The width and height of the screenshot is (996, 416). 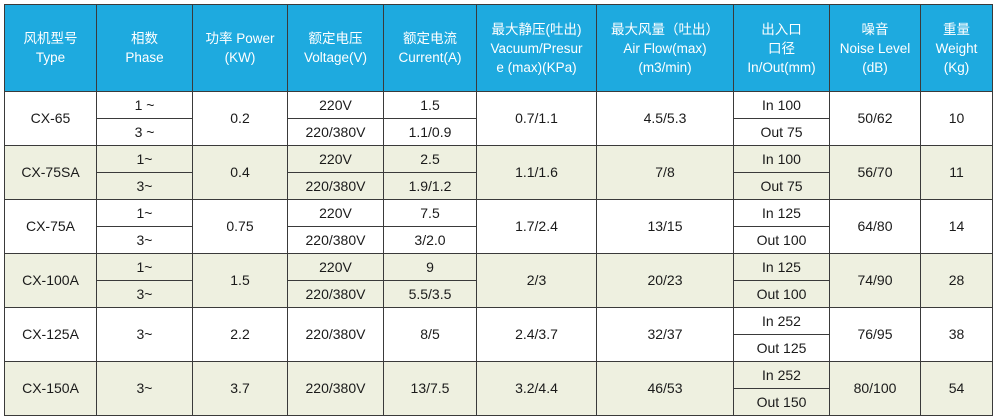 I want to click on header-voltage: 额定电压 Voltage(V), so click(x=335, y=48).